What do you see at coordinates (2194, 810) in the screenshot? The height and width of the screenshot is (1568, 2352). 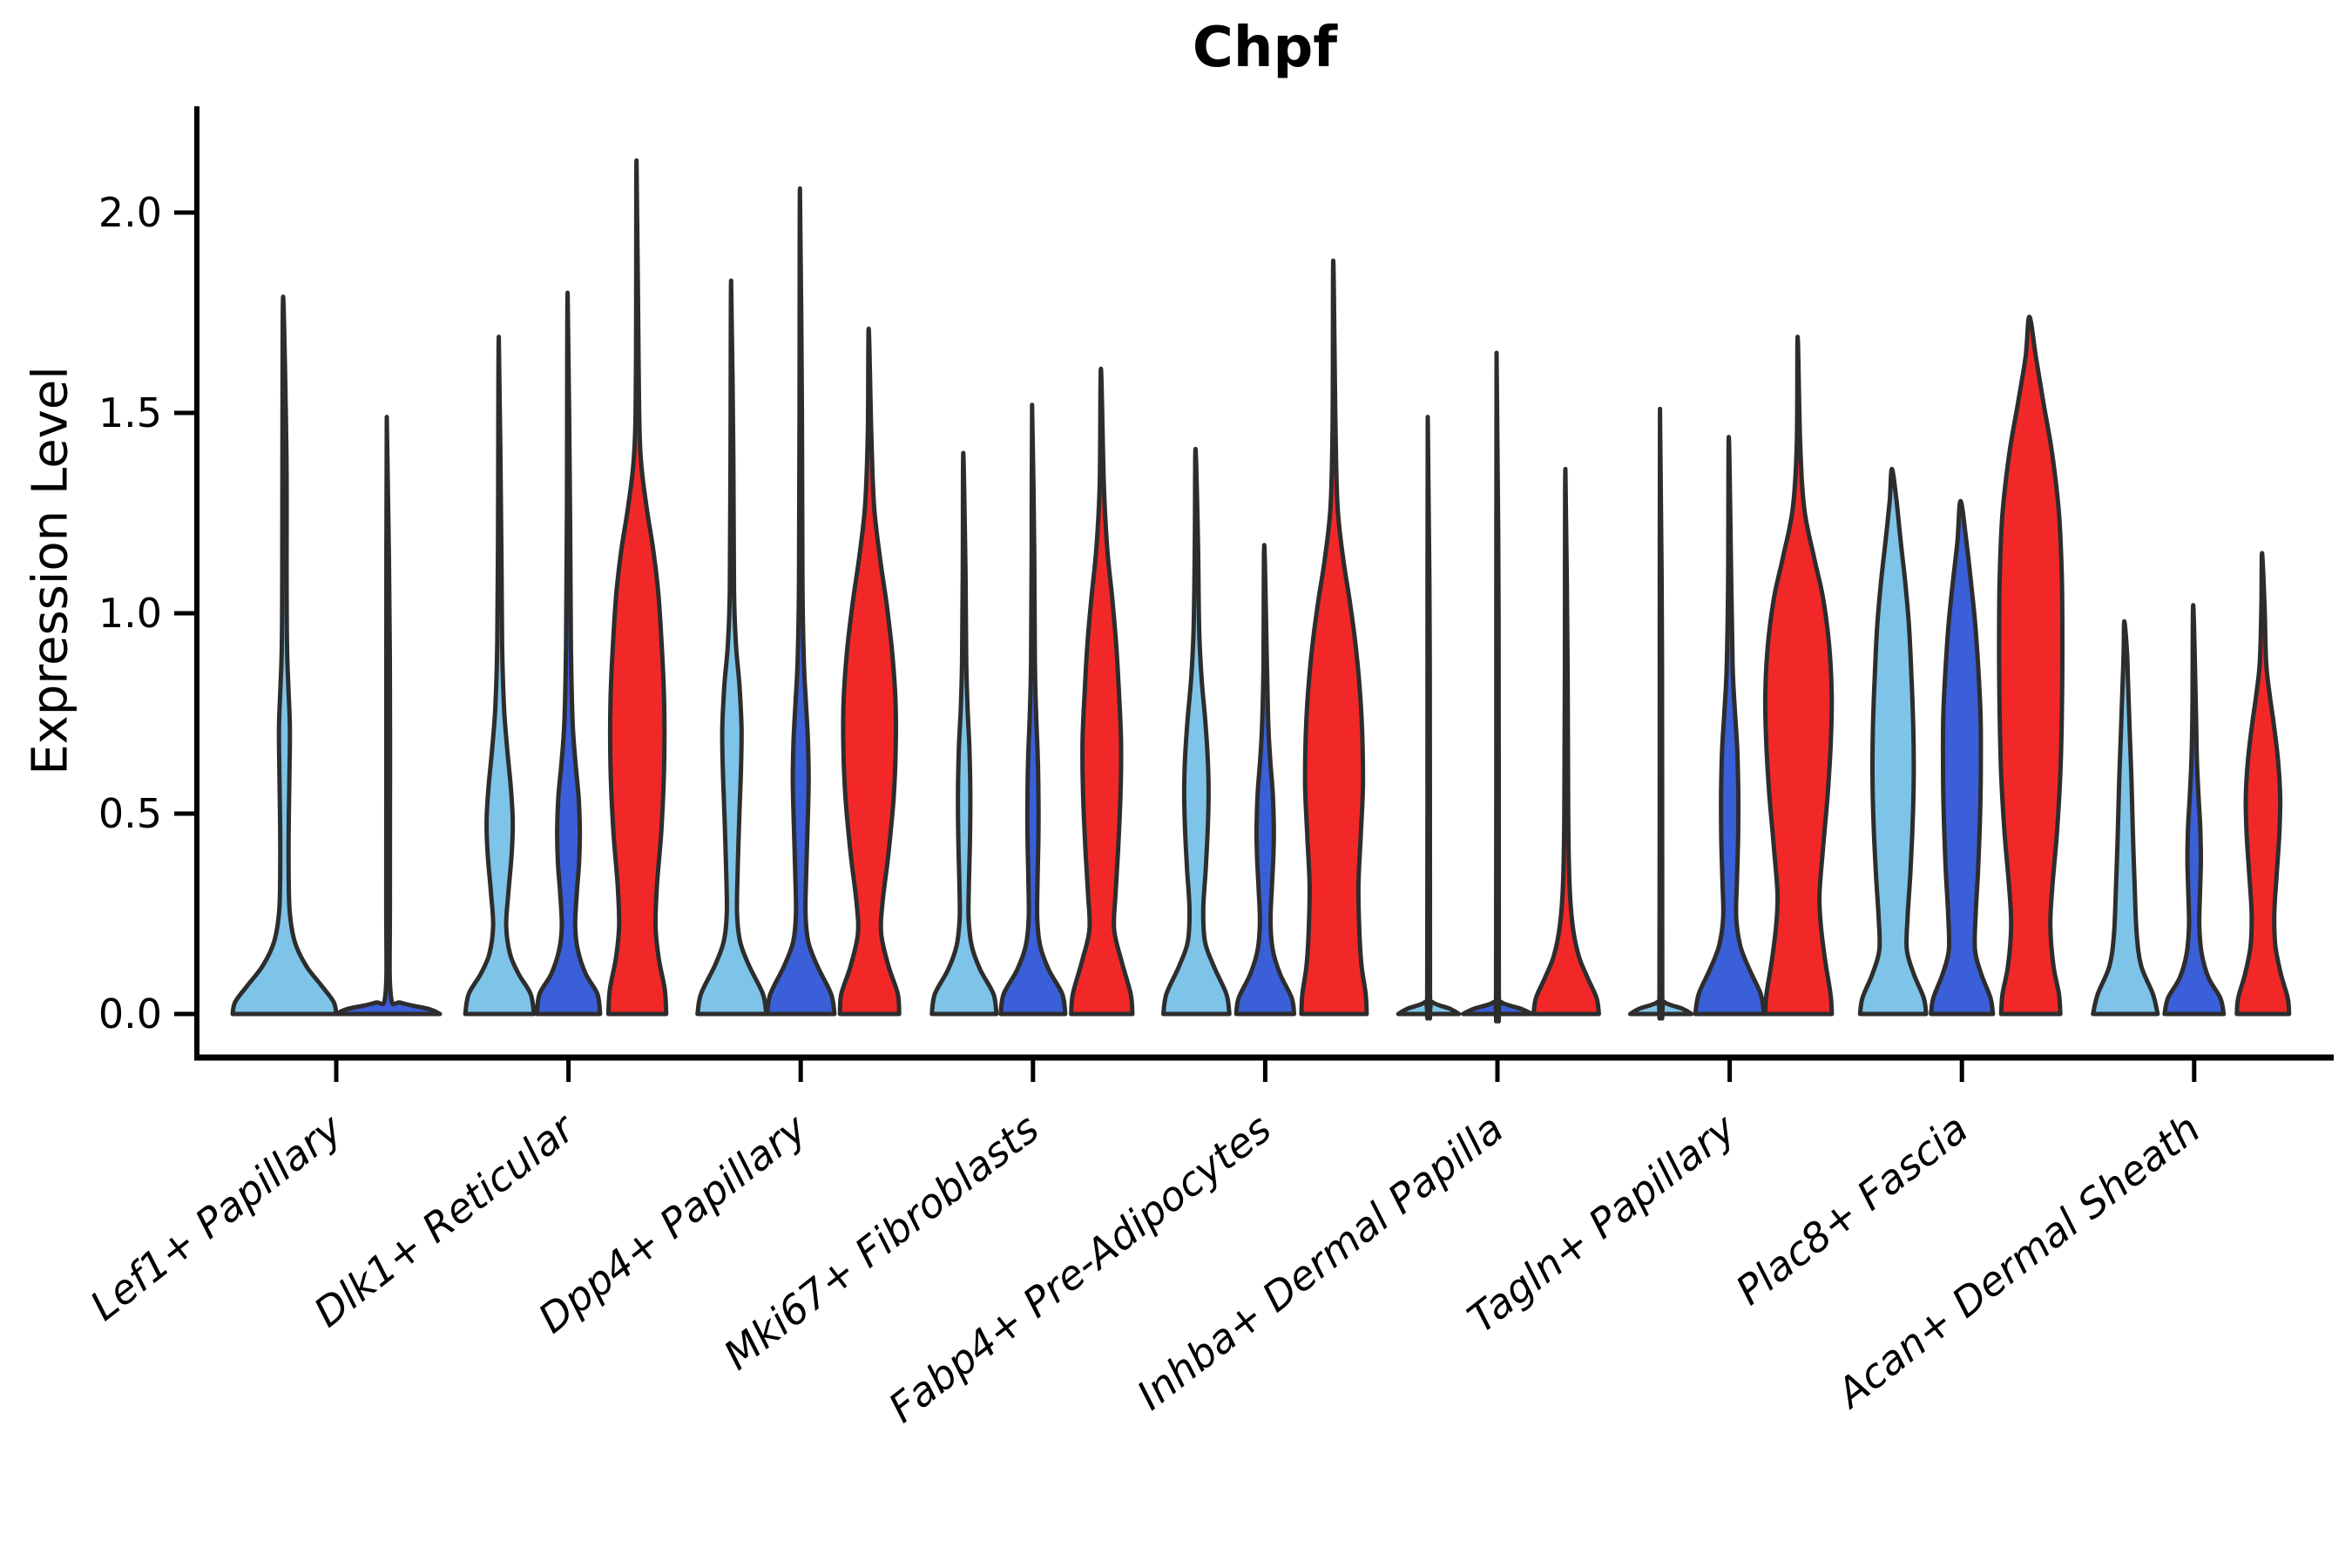 I see `violin-acan-dermal-sheath-dark_blue` at bounding box center [2194, 810].